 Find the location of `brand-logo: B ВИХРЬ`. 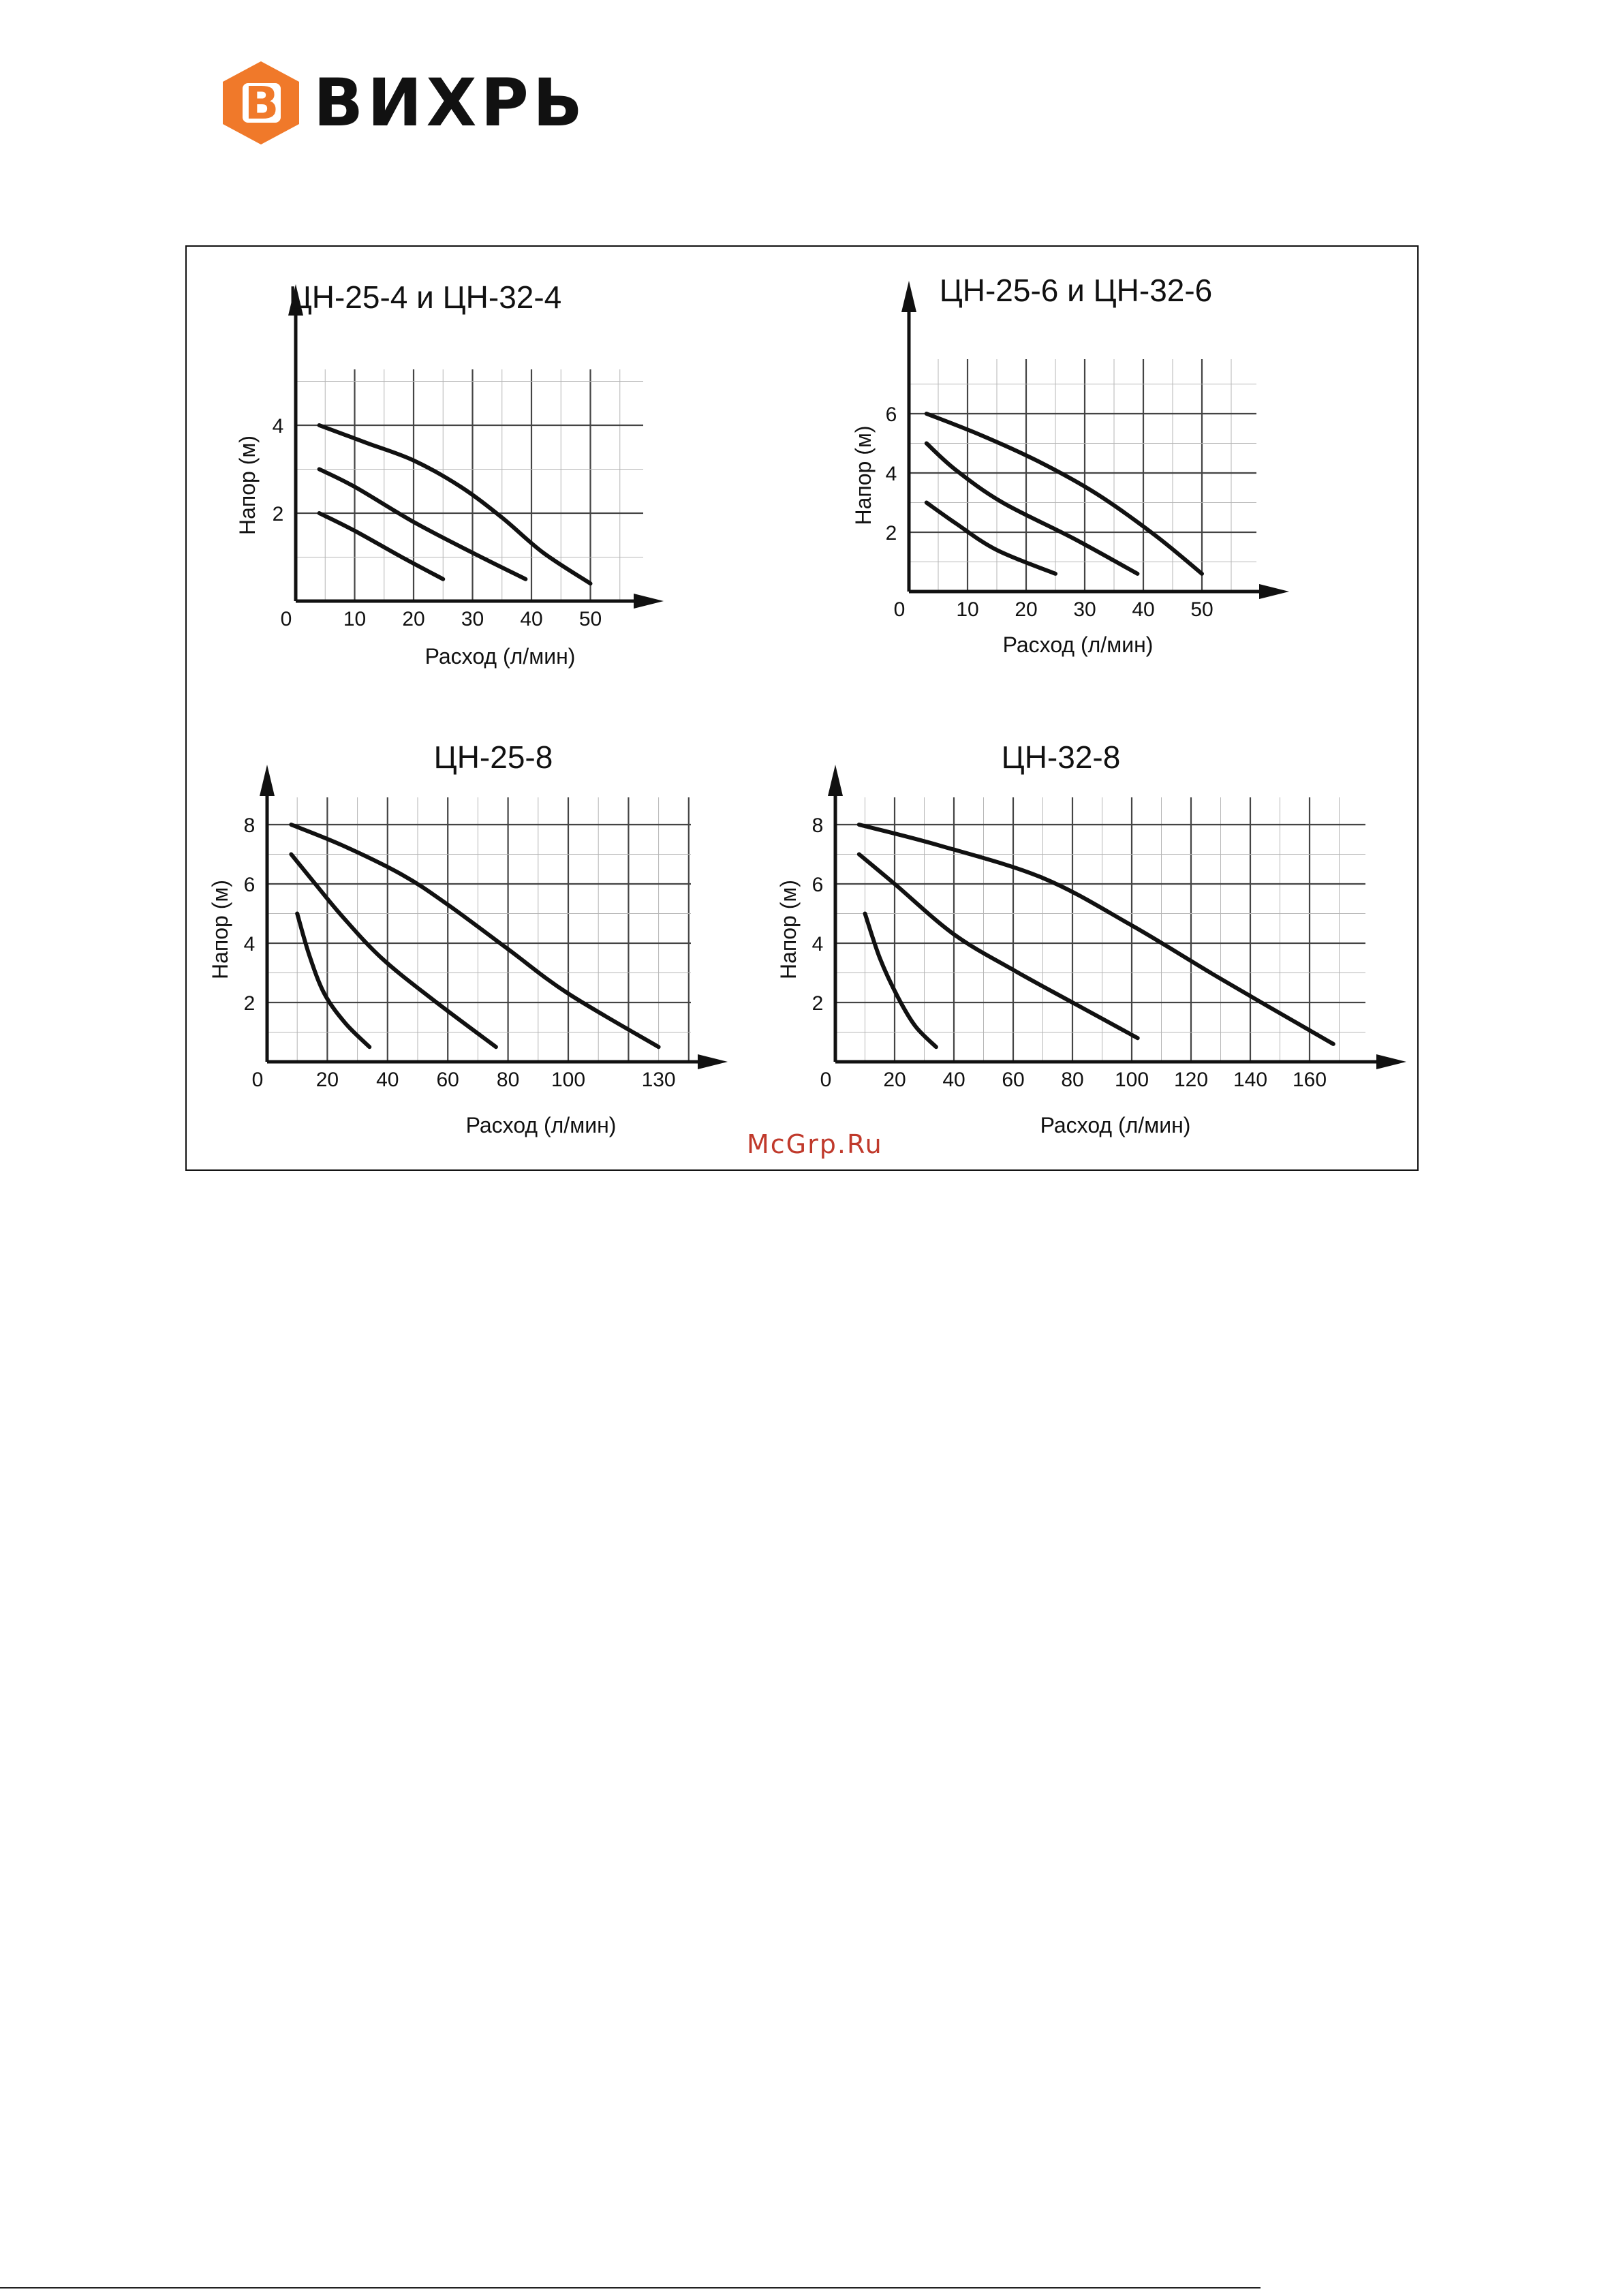

brand-logo: B ВИХРЬ is located at coordinates (401, 103).